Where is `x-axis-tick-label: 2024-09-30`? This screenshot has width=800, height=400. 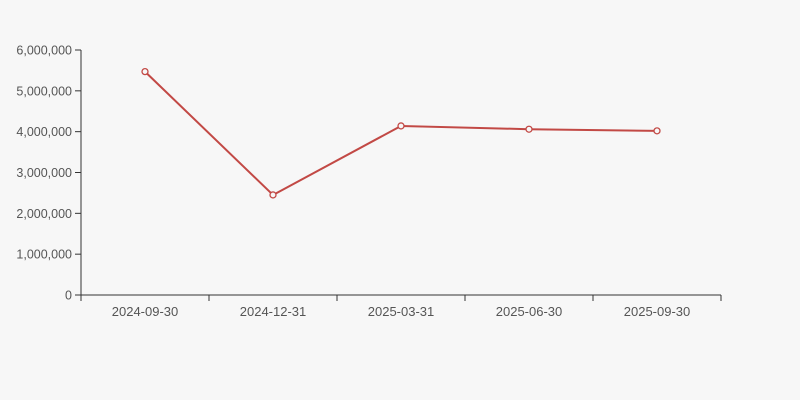
x-axis-tick-label: 2024-09-30 is located at coordinates (145, 311).